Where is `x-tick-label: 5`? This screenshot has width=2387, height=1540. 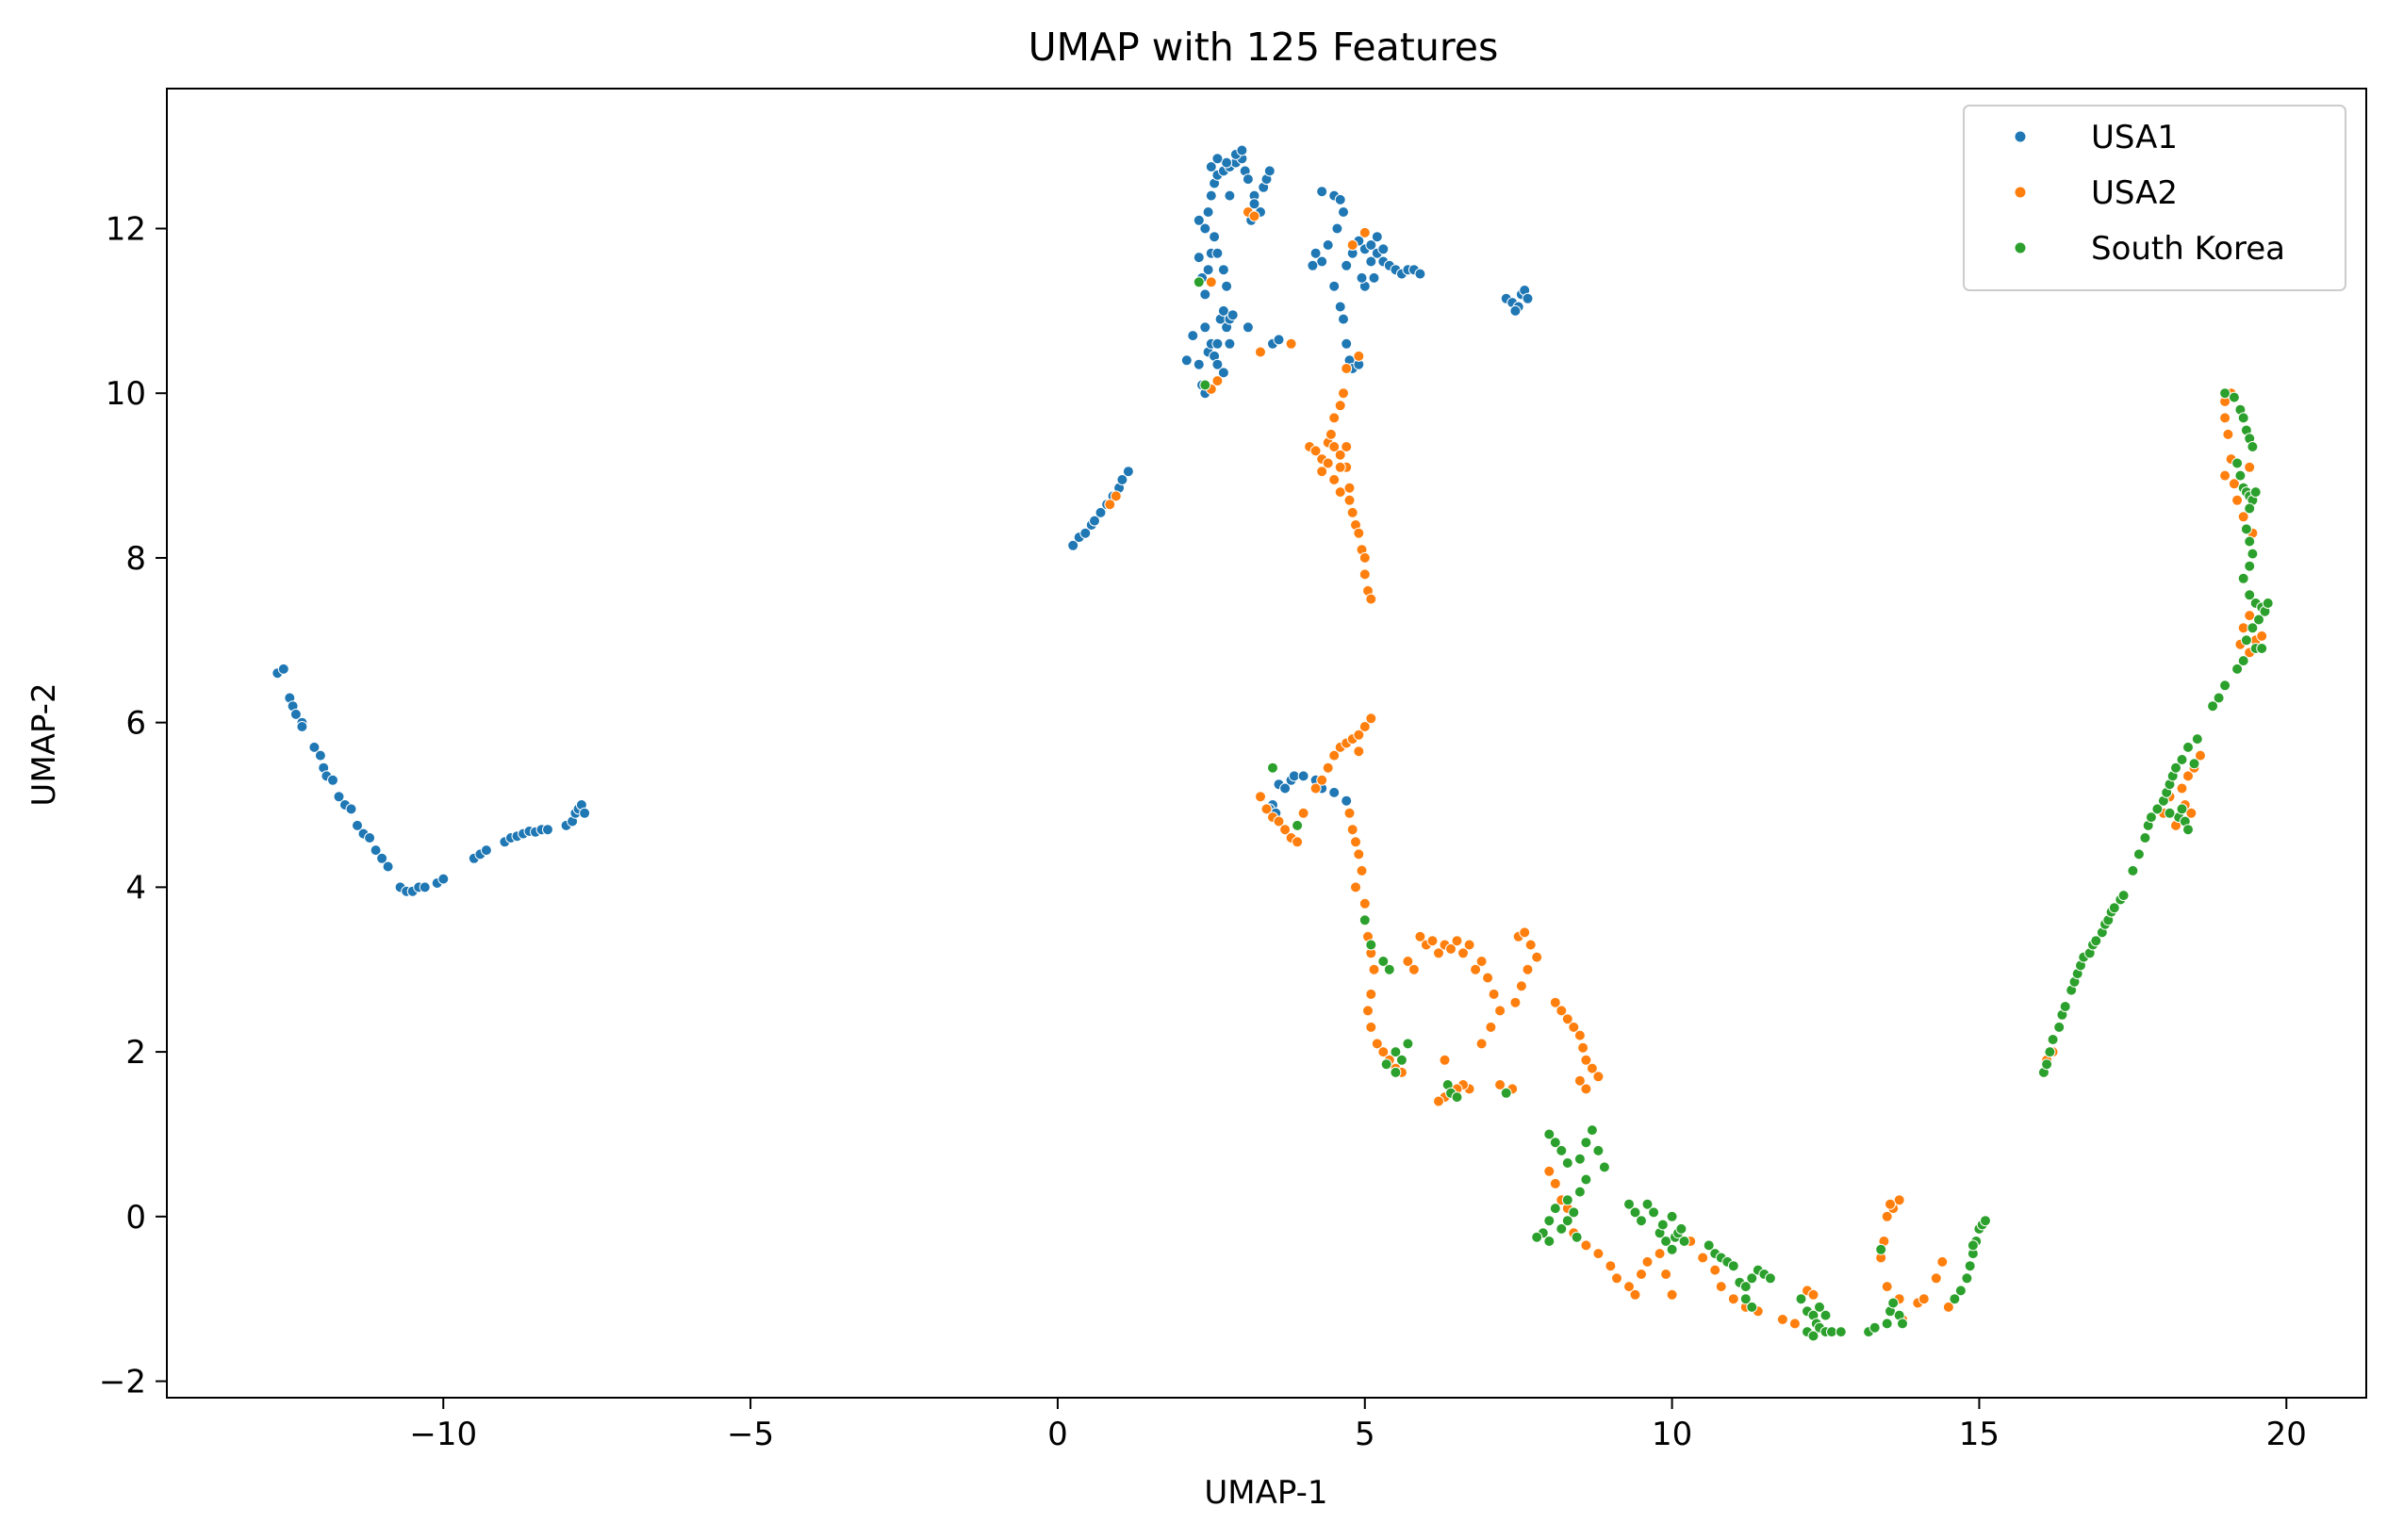 x-tick-label: 5 is located at coordinates (1365, 1434).